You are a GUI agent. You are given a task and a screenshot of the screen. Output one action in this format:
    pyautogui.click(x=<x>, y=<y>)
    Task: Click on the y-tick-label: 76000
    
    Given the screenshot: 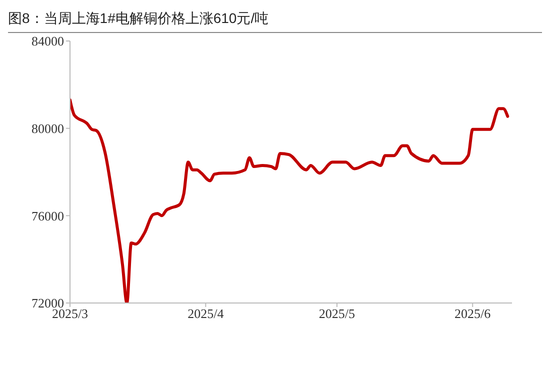 What is the action you would take?
    pyautogui.click(x=48, y=216)
    